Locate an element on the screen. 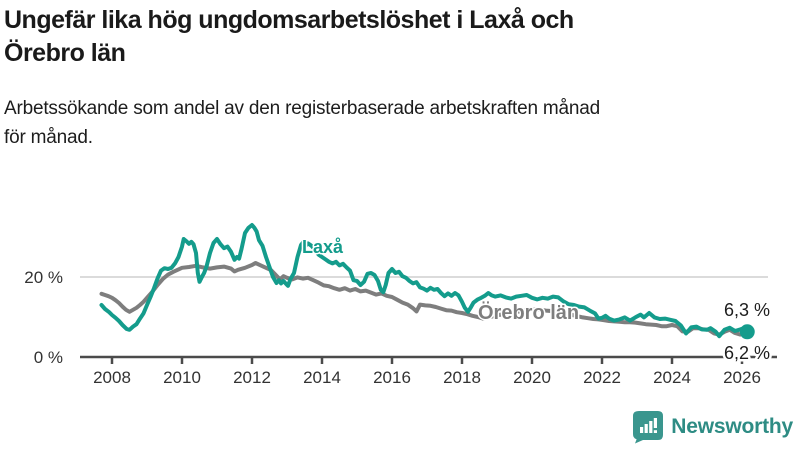 The width and height of the screenshot is (800, 450). x-tick-label-2014: 2014 is located at coordinates (322, 377).